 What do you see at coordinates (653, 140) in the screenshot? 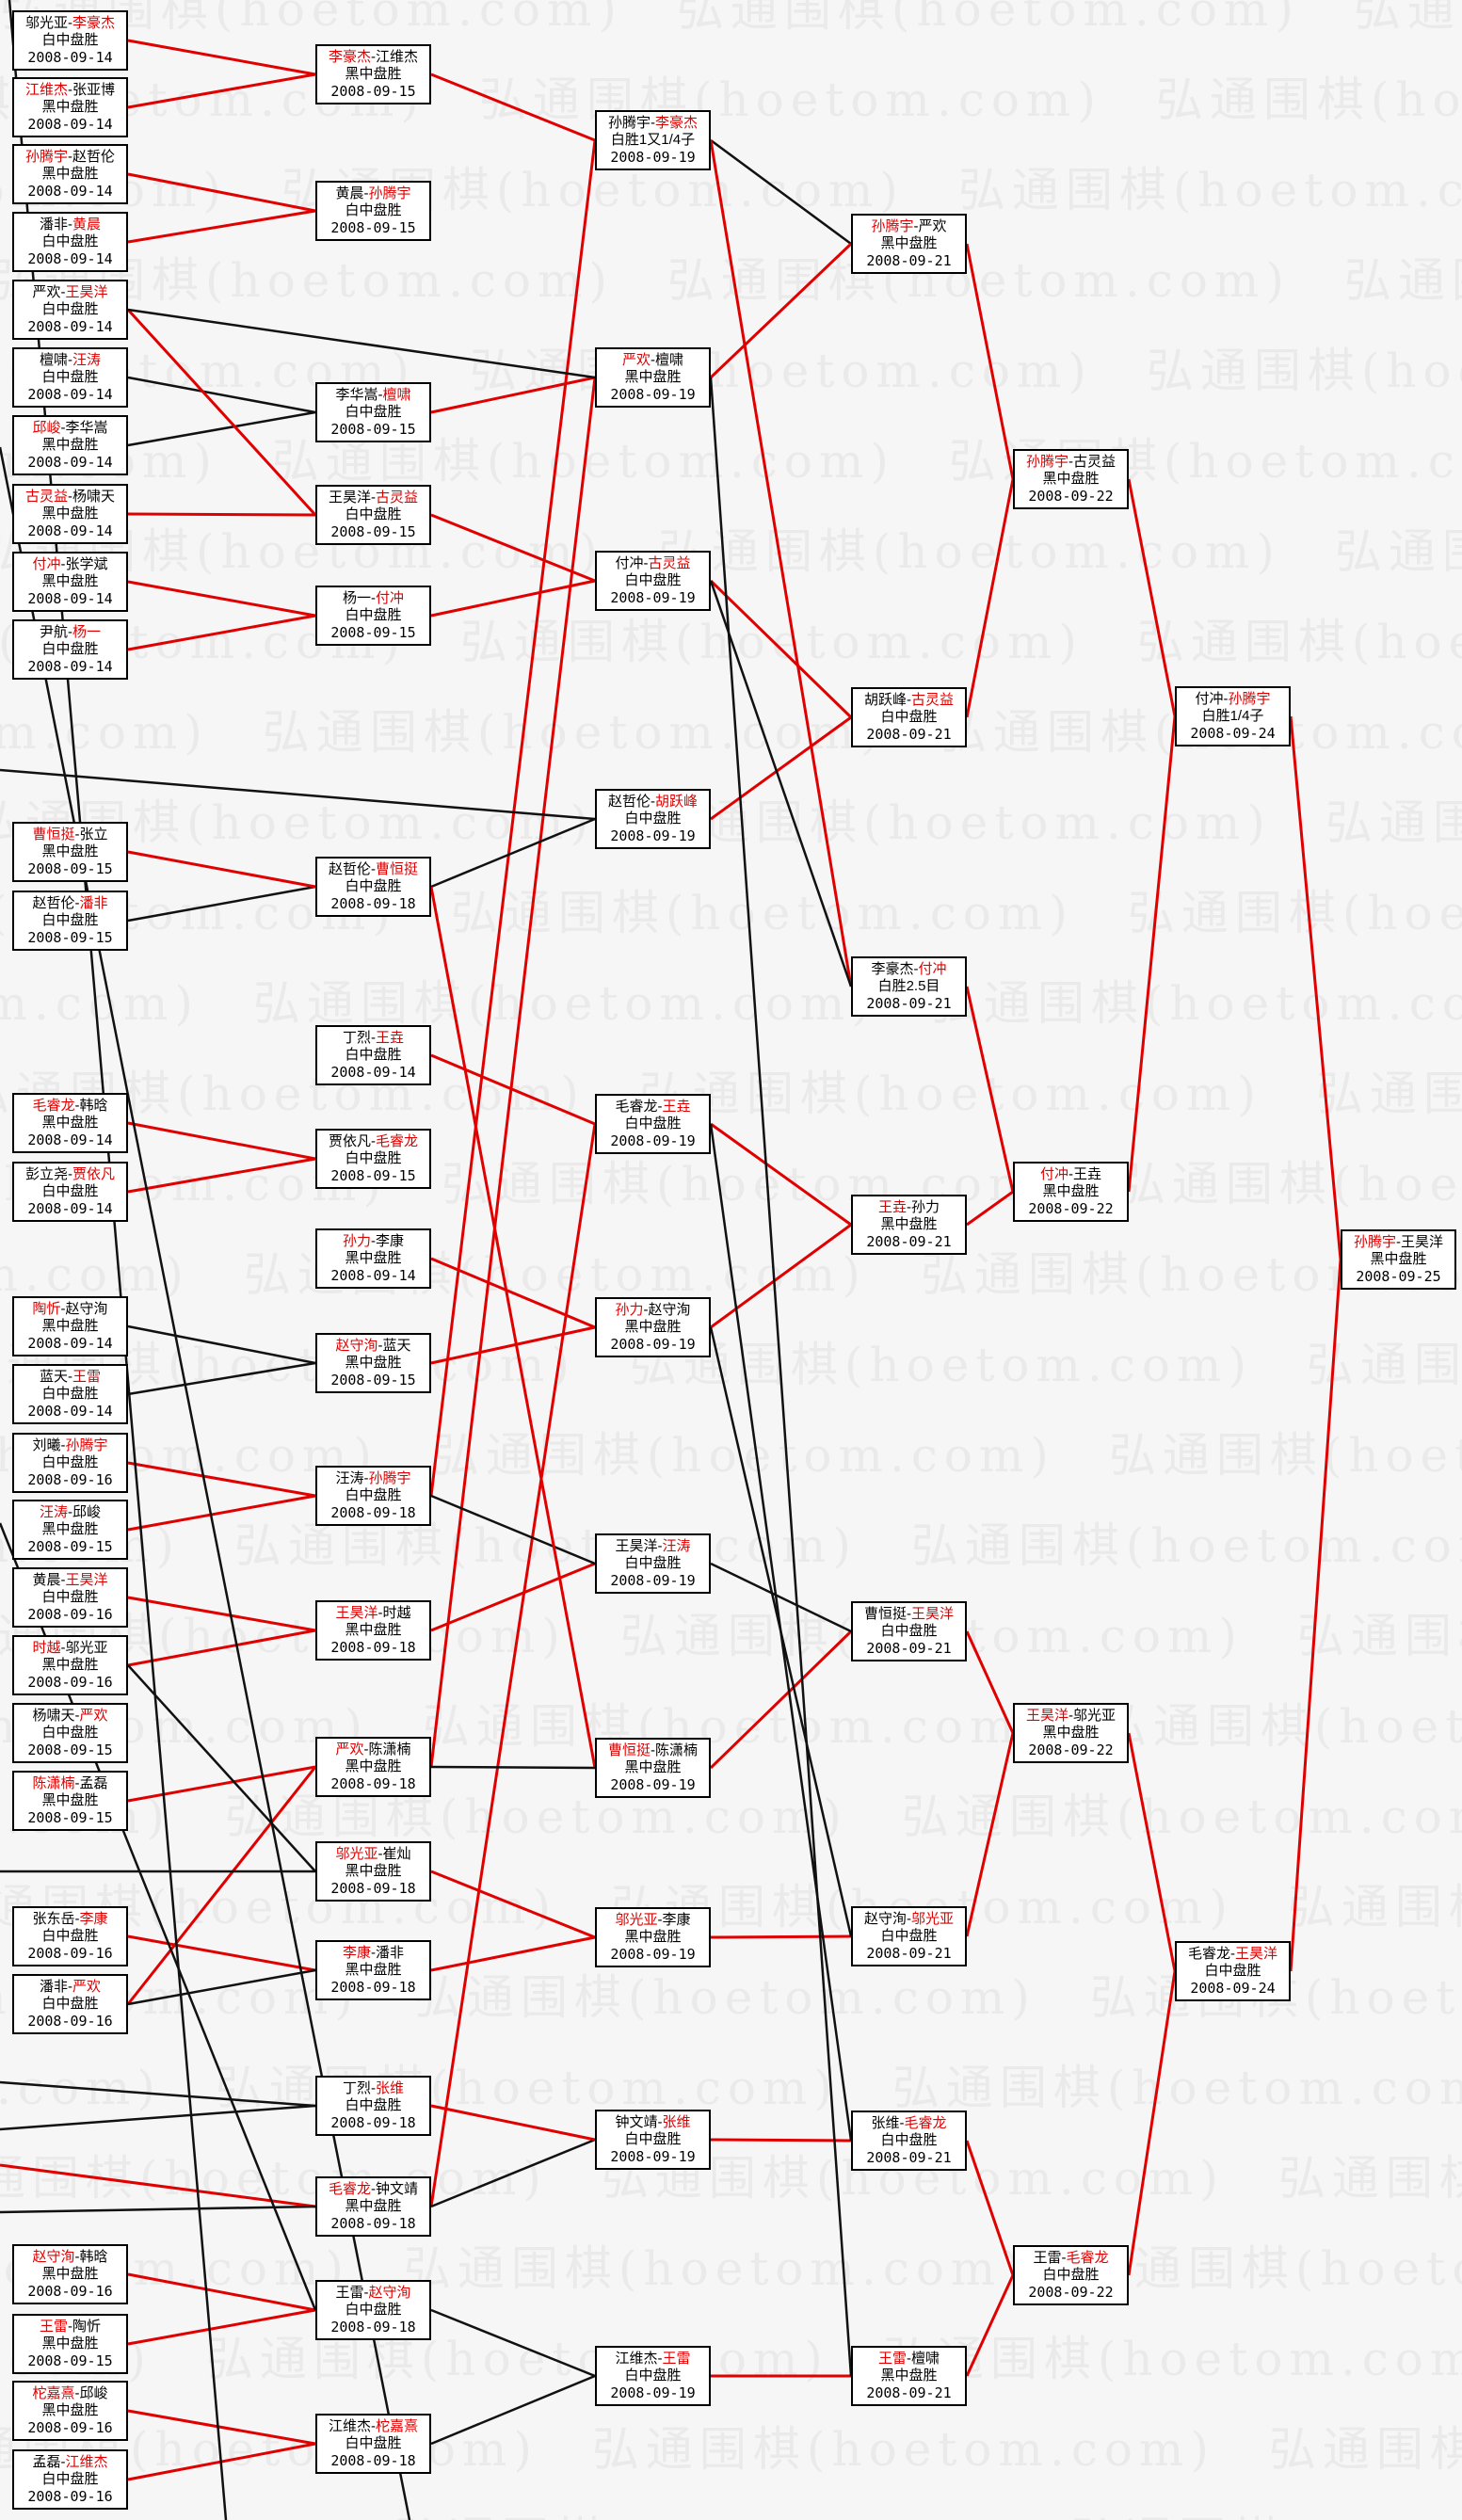
I see `match-box-r3b1: 孙腾宇-李豪杰 白胜1又1/4子 2008-09-19` at bounding box center [653, 140].